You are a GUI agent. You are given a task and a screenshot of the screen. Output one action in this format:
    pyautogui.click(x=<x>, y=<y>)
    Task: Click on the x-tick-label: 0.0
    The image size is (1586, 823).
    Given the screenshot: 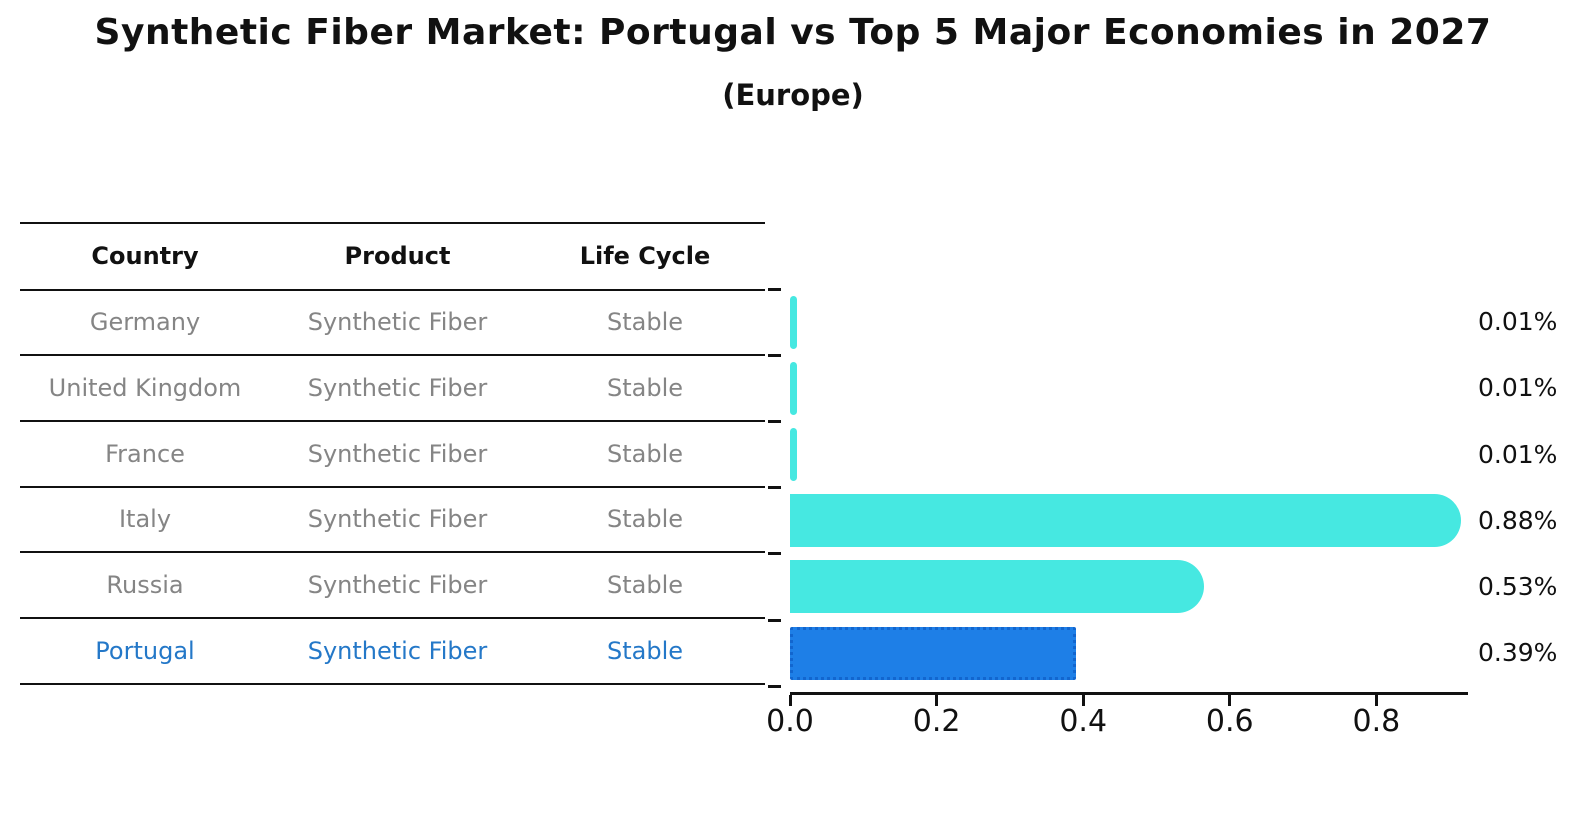 What is the action you would take?
    pyautogui.click(x=790, y=721)
    